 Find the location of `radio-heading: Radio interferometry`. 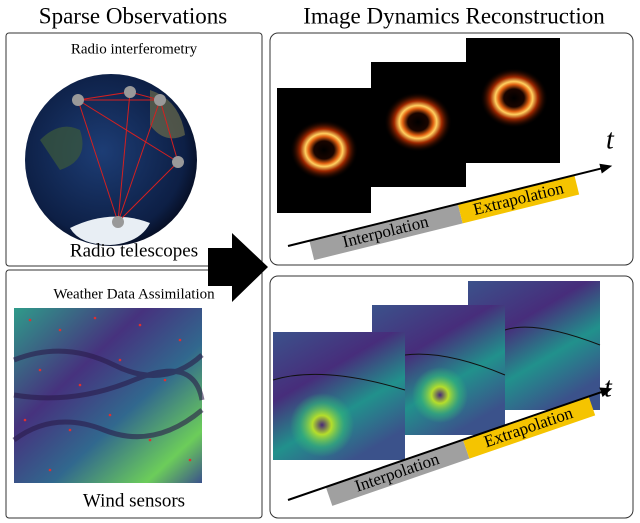

radio-heading: Radio interferometry is located at coordinates (134, 49).